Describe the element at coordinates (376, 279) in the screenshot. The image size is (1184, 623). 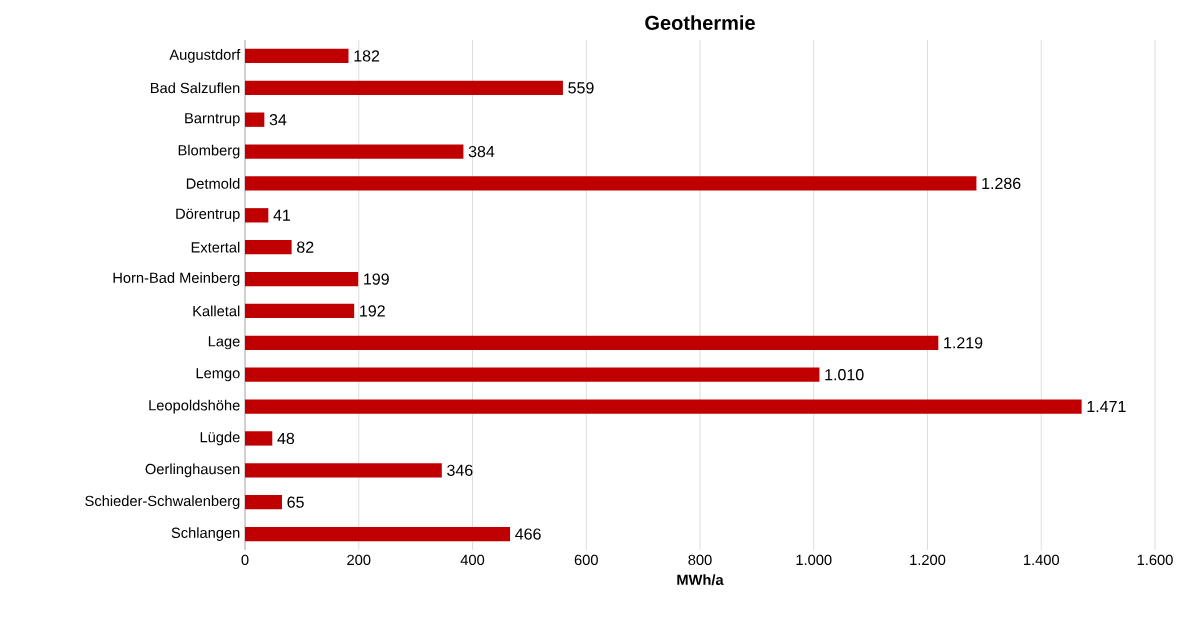
I see `data-label: 199` at that location.